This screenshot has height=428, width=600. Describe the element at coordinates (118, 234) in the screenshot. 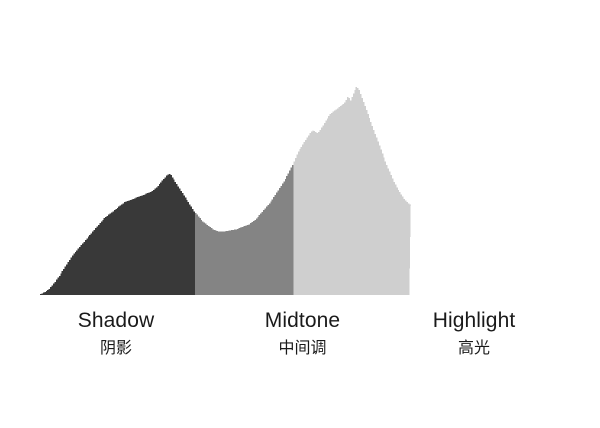

I see `histogram-zone-shadow` at that location.